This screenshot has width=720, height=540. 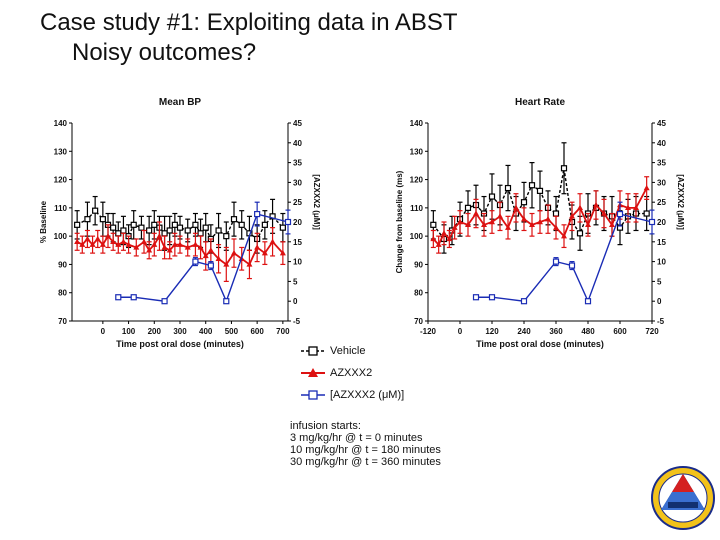 What do you see at coordinates (367, 395) in the screenshot?
I see `legend-label-concentration: [AZXXX2 (μM)]` at bounding box center [367, 395].